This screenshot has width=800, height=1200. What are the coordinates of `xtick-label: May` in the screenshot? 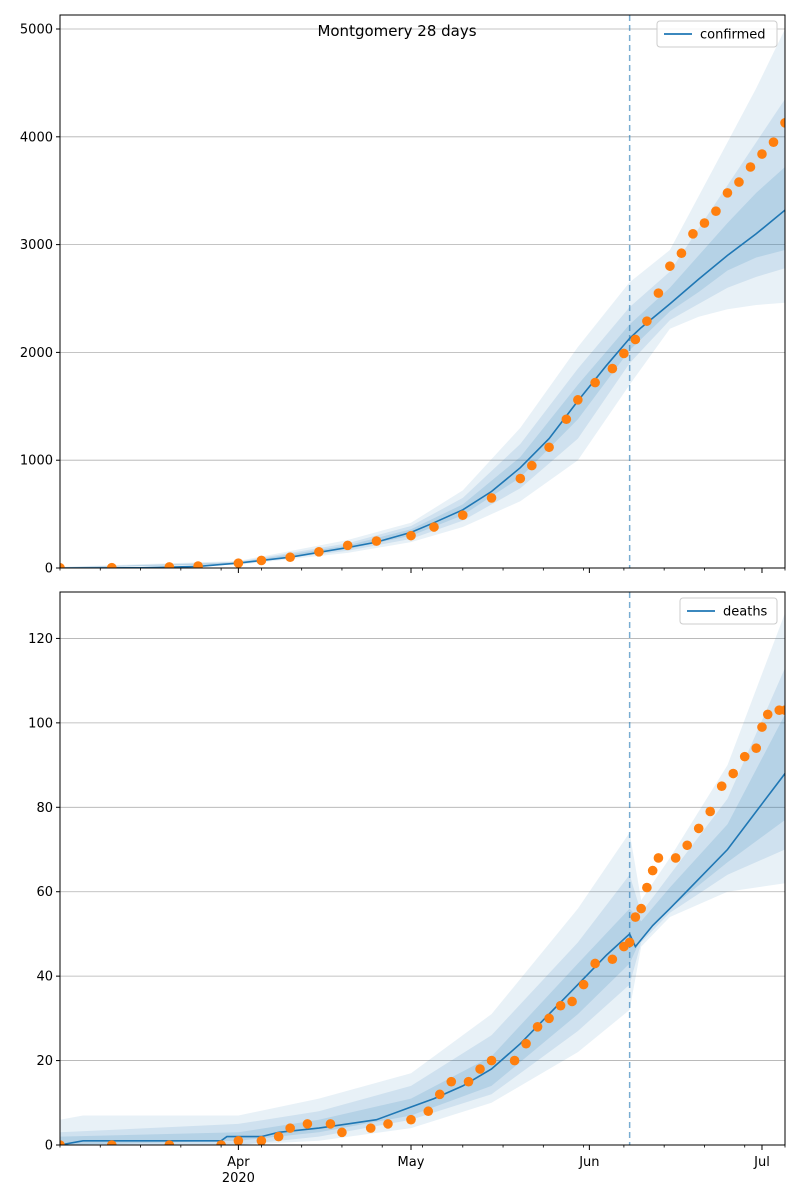 It's located at (411, 1162).